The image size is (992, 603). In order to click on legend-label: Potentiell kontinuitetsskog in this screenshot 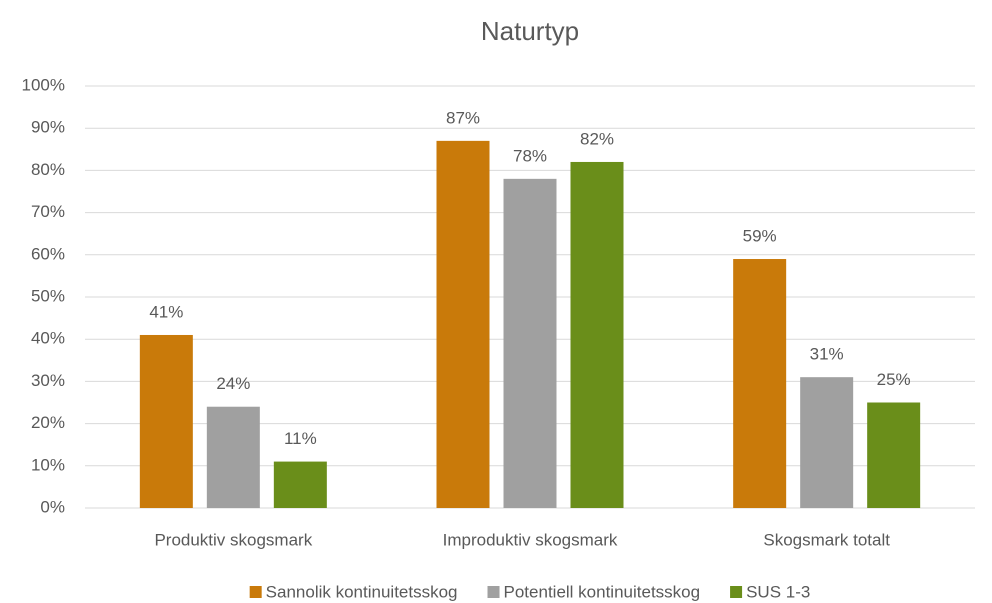, I will do `click(602, 591)`.